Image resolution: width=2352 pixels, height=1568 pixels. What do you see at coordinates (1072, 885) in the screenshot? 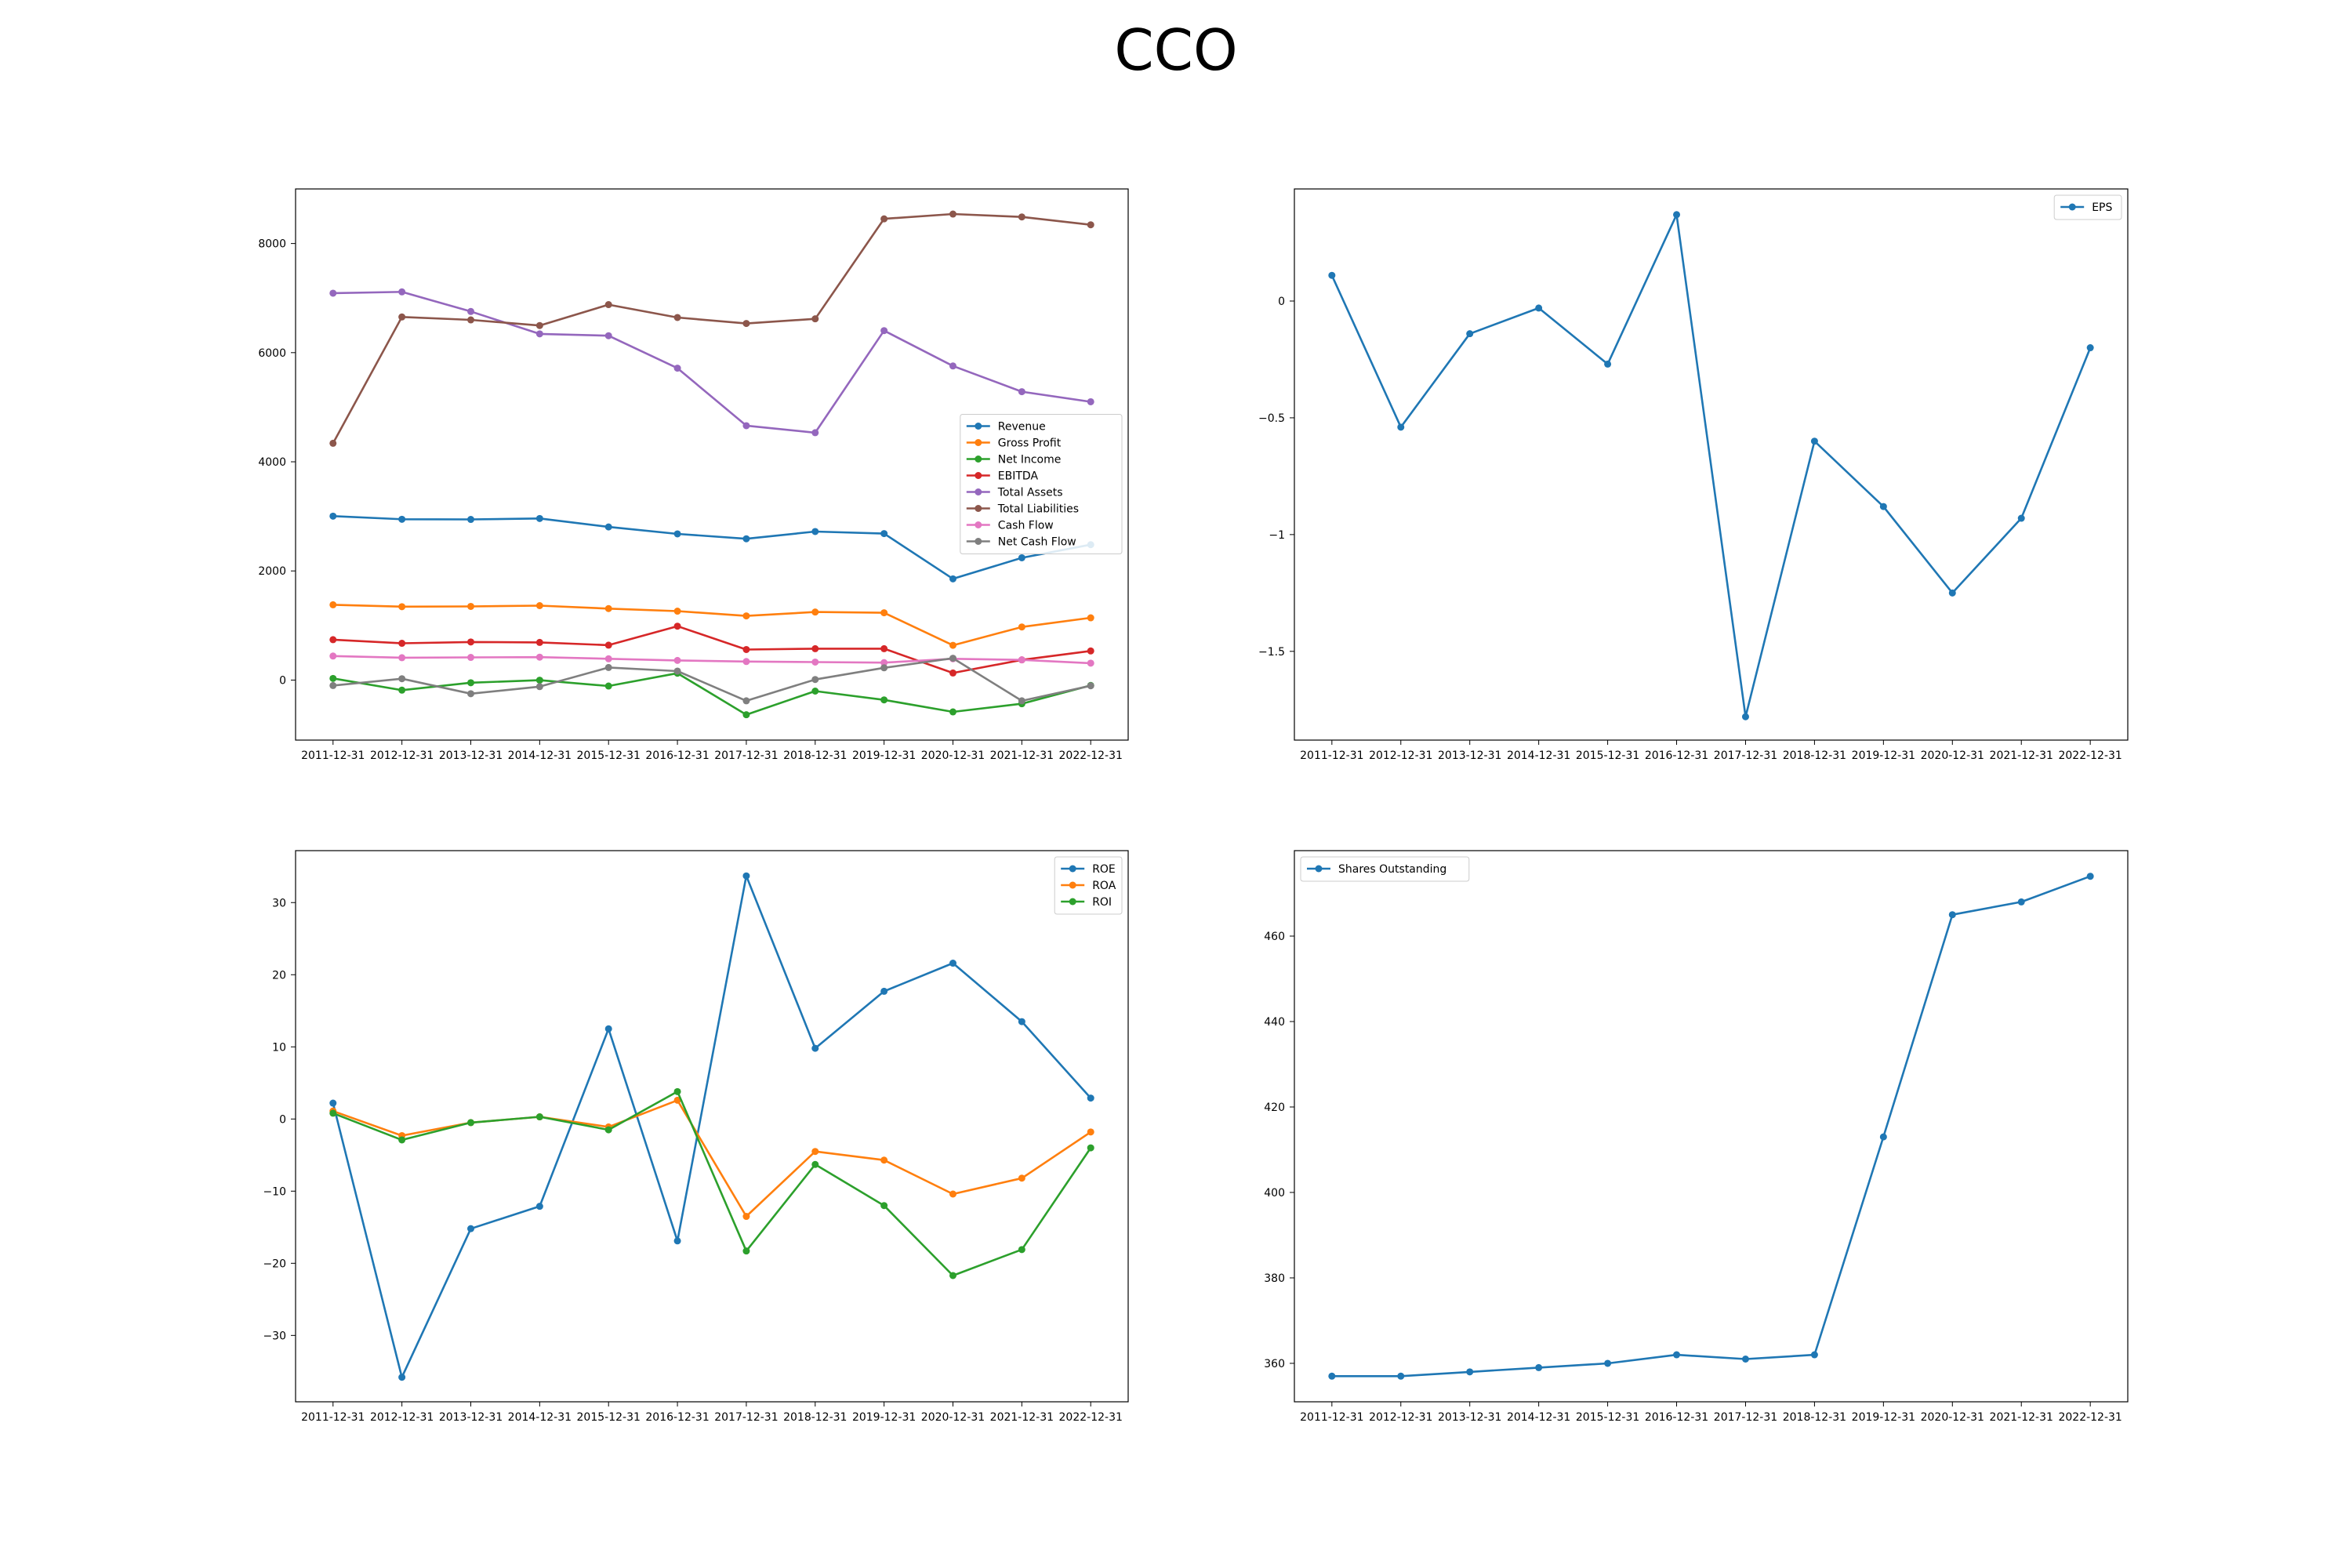
I see `legend-marker-roa` at bounding box center [1072, 885].